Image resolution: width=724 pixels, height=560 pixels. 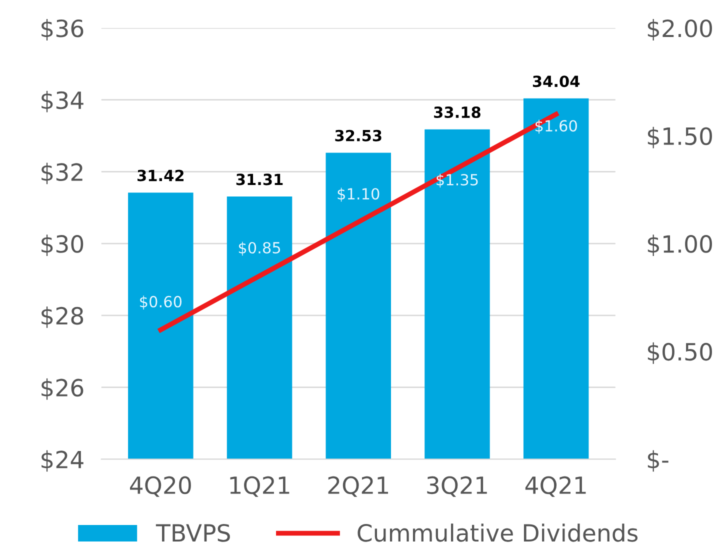 What do you see at coordinates (457, 486) in the screenshot?
I see `x-tick-label: 3Q21` at bounding box center [457, 486].